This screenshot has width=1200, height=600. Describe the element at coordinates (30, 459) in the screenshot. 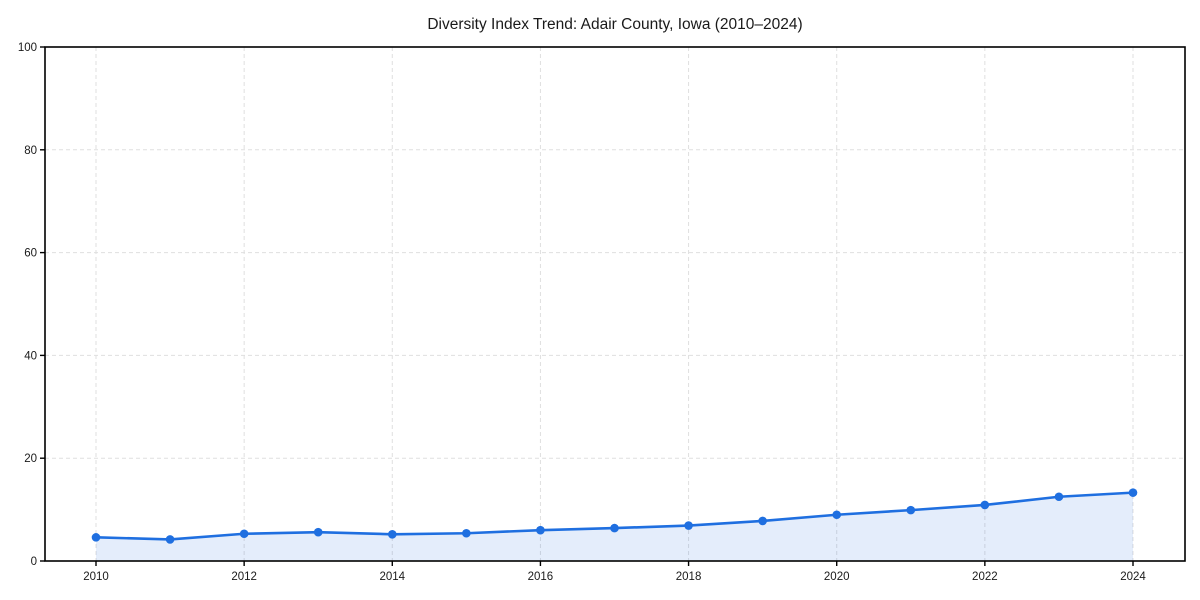

I see `y-tick-label: 20` at that location.